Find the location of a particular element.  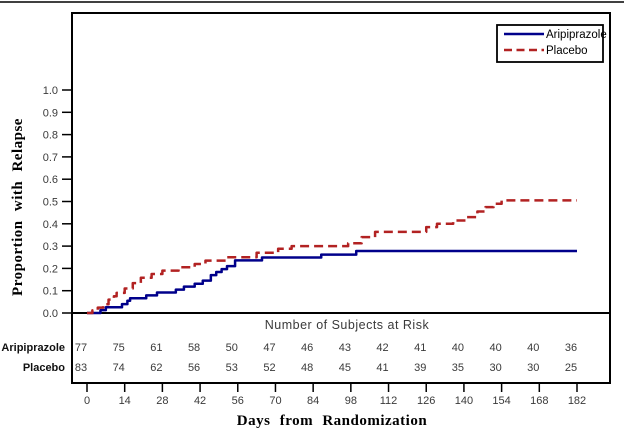

y-tick-label: 0.1 is located at coordinates (50, 292).